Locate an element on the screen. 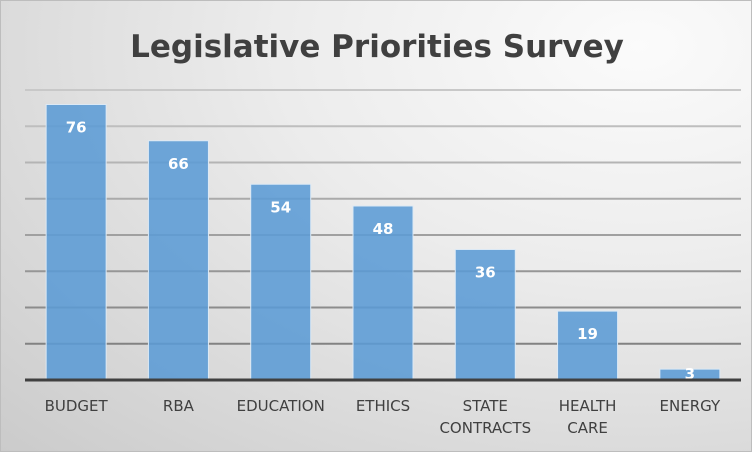 The height and width of the screenshot is (453, 752). category-label: STATE is located at coordinates (485, 406).